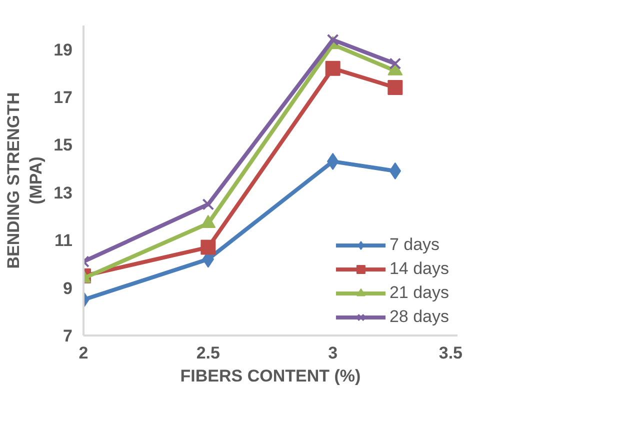 This screenshot has width=639, height=430. I want to click on y-tick-label: 15, so click(63, 145).